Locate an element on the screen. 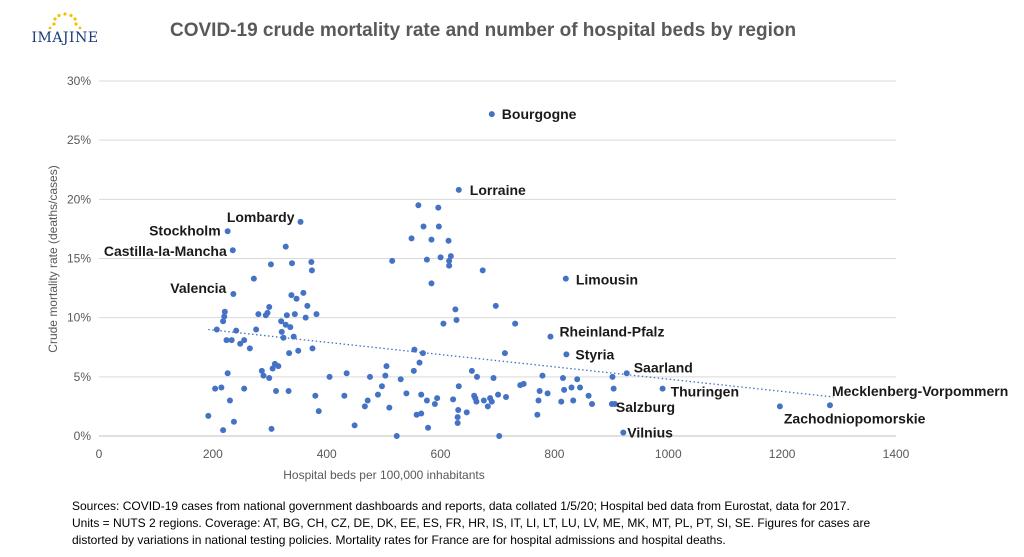  point-label: Lorraine is located at coordinates (498, 190).